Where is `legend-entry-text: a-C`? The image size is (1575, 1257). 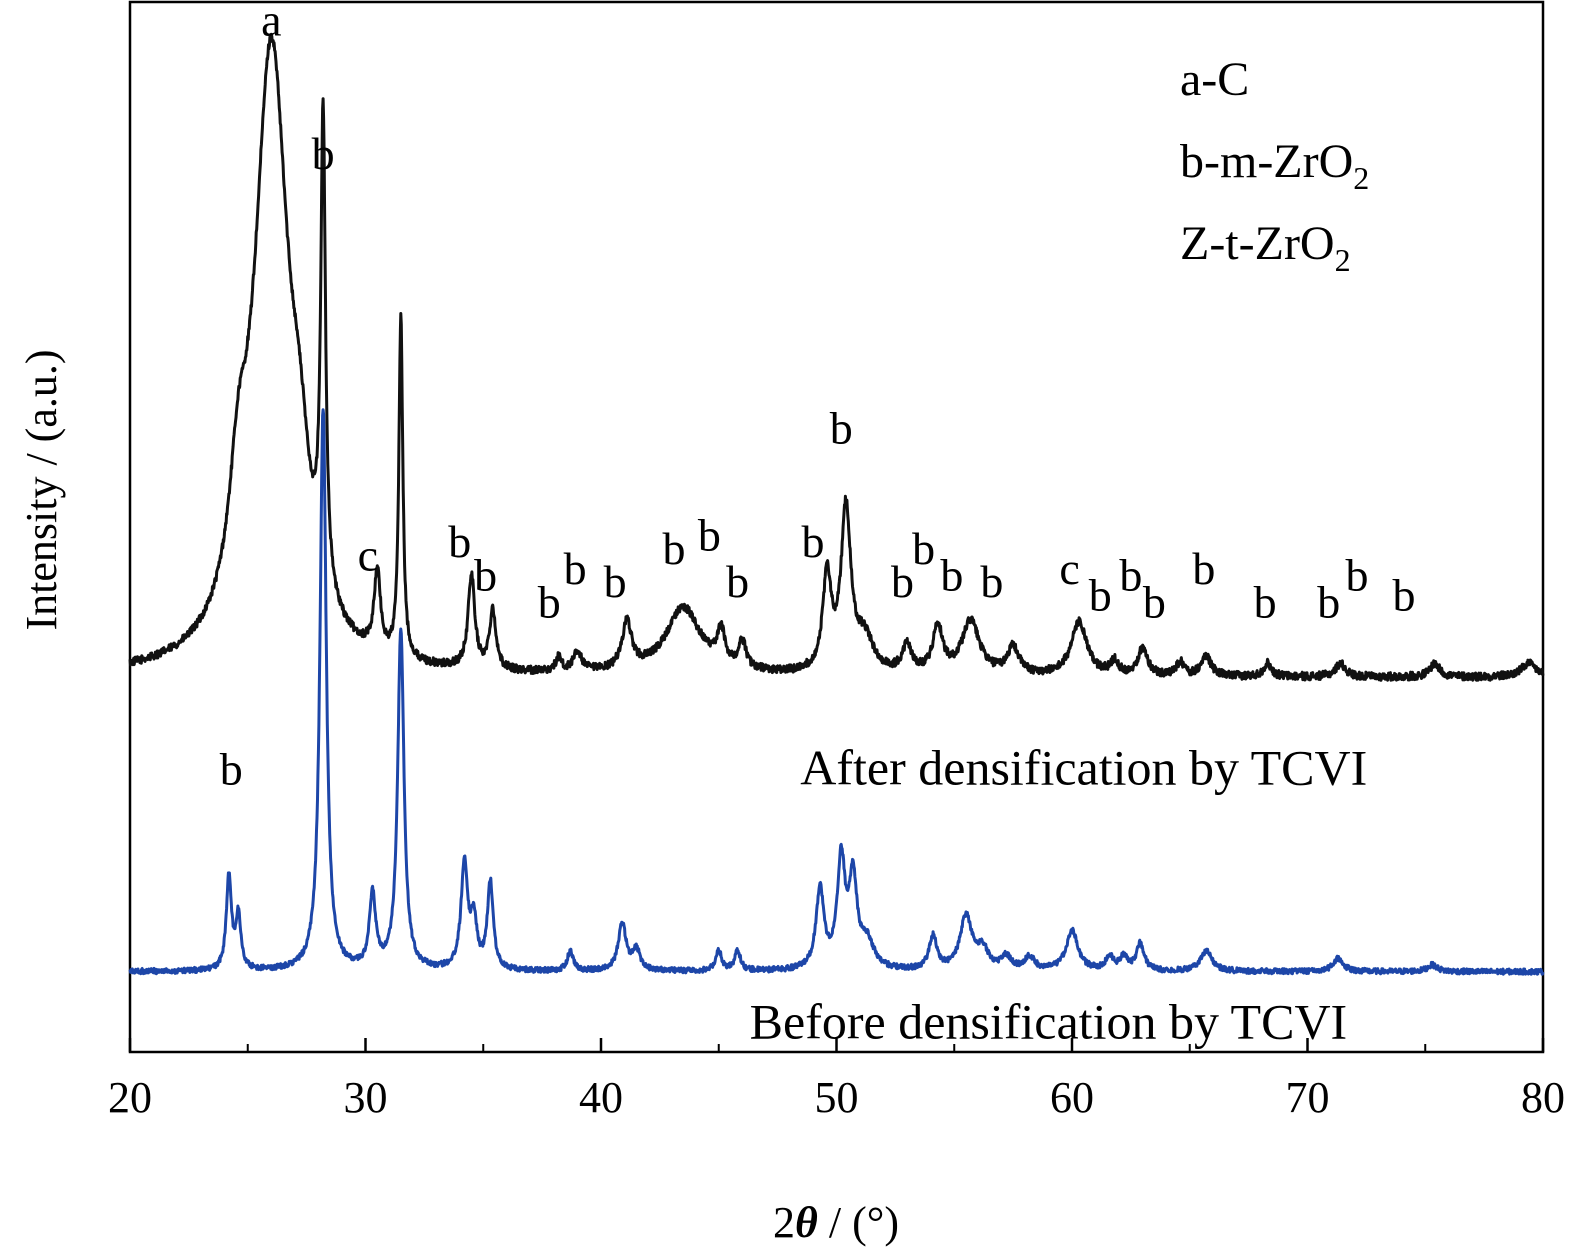 legend-entry-text: a-C is located at coordinates (1214, 79).